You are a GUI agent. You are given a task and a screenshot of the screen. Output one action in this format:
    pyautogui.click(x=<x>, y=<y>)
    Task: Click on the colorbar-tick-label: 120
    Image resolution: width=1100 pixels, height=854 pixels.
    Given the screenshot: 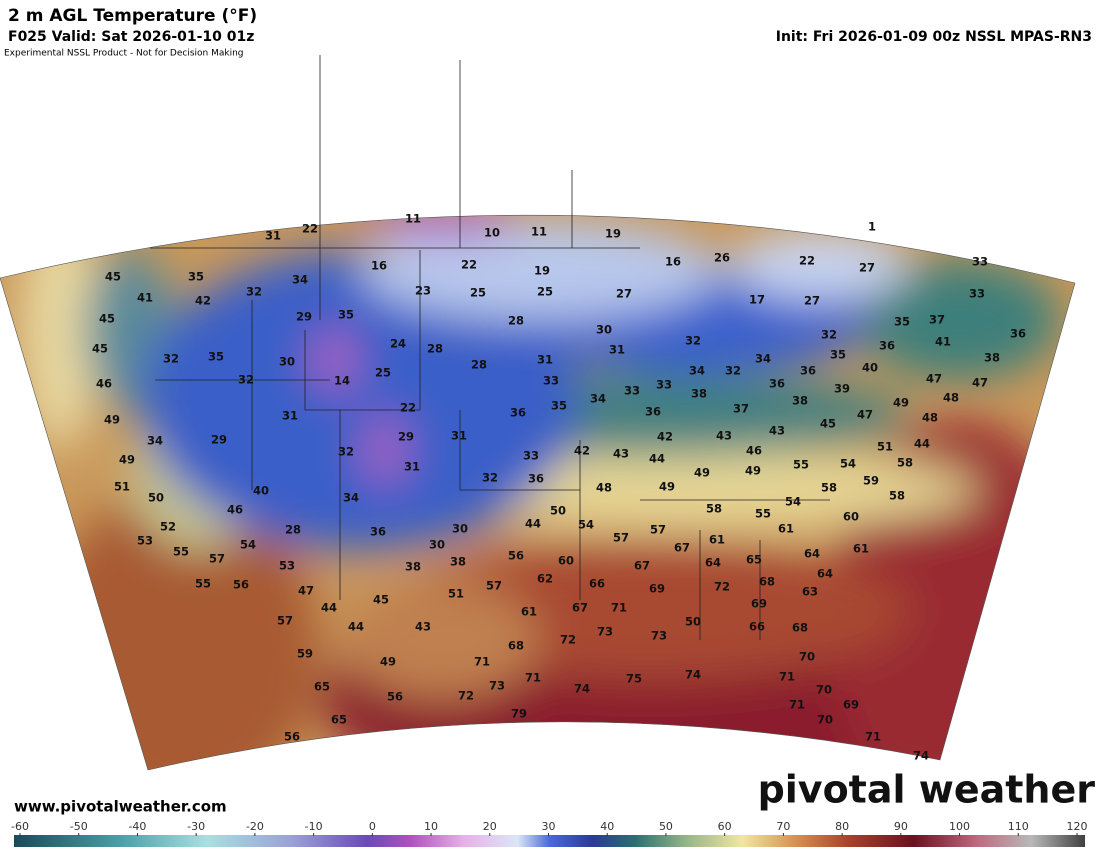 What is the action you would take?
    pyautogui.click(x=1077, y=826)
    